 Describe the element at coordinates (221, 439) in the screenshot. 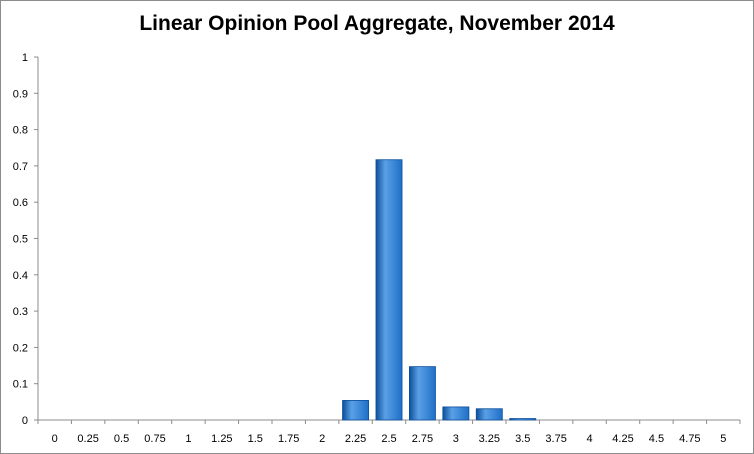

I see `x-tick-label: 1.25` at that location.